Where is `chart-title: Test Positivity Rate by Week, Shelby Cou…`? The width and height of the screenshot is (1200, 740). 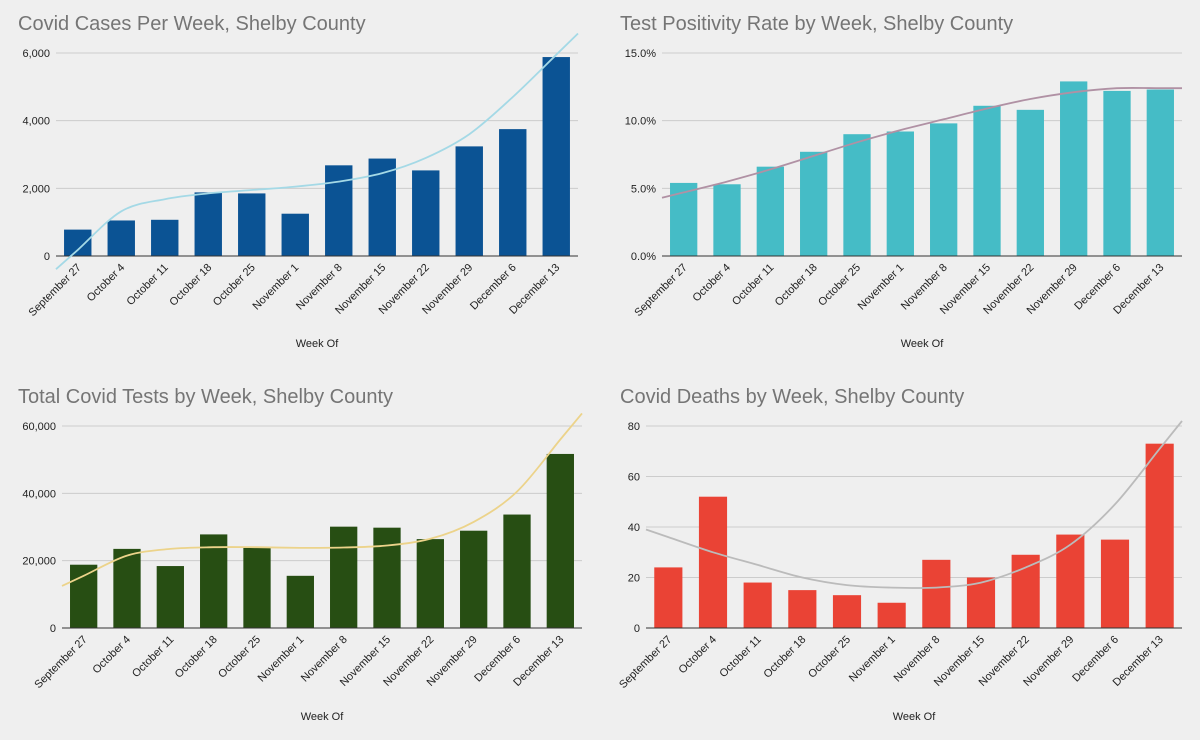
chart-title: Test Positivity Rate by Week, Shelby Cou… is located at coordinates (816, 24).